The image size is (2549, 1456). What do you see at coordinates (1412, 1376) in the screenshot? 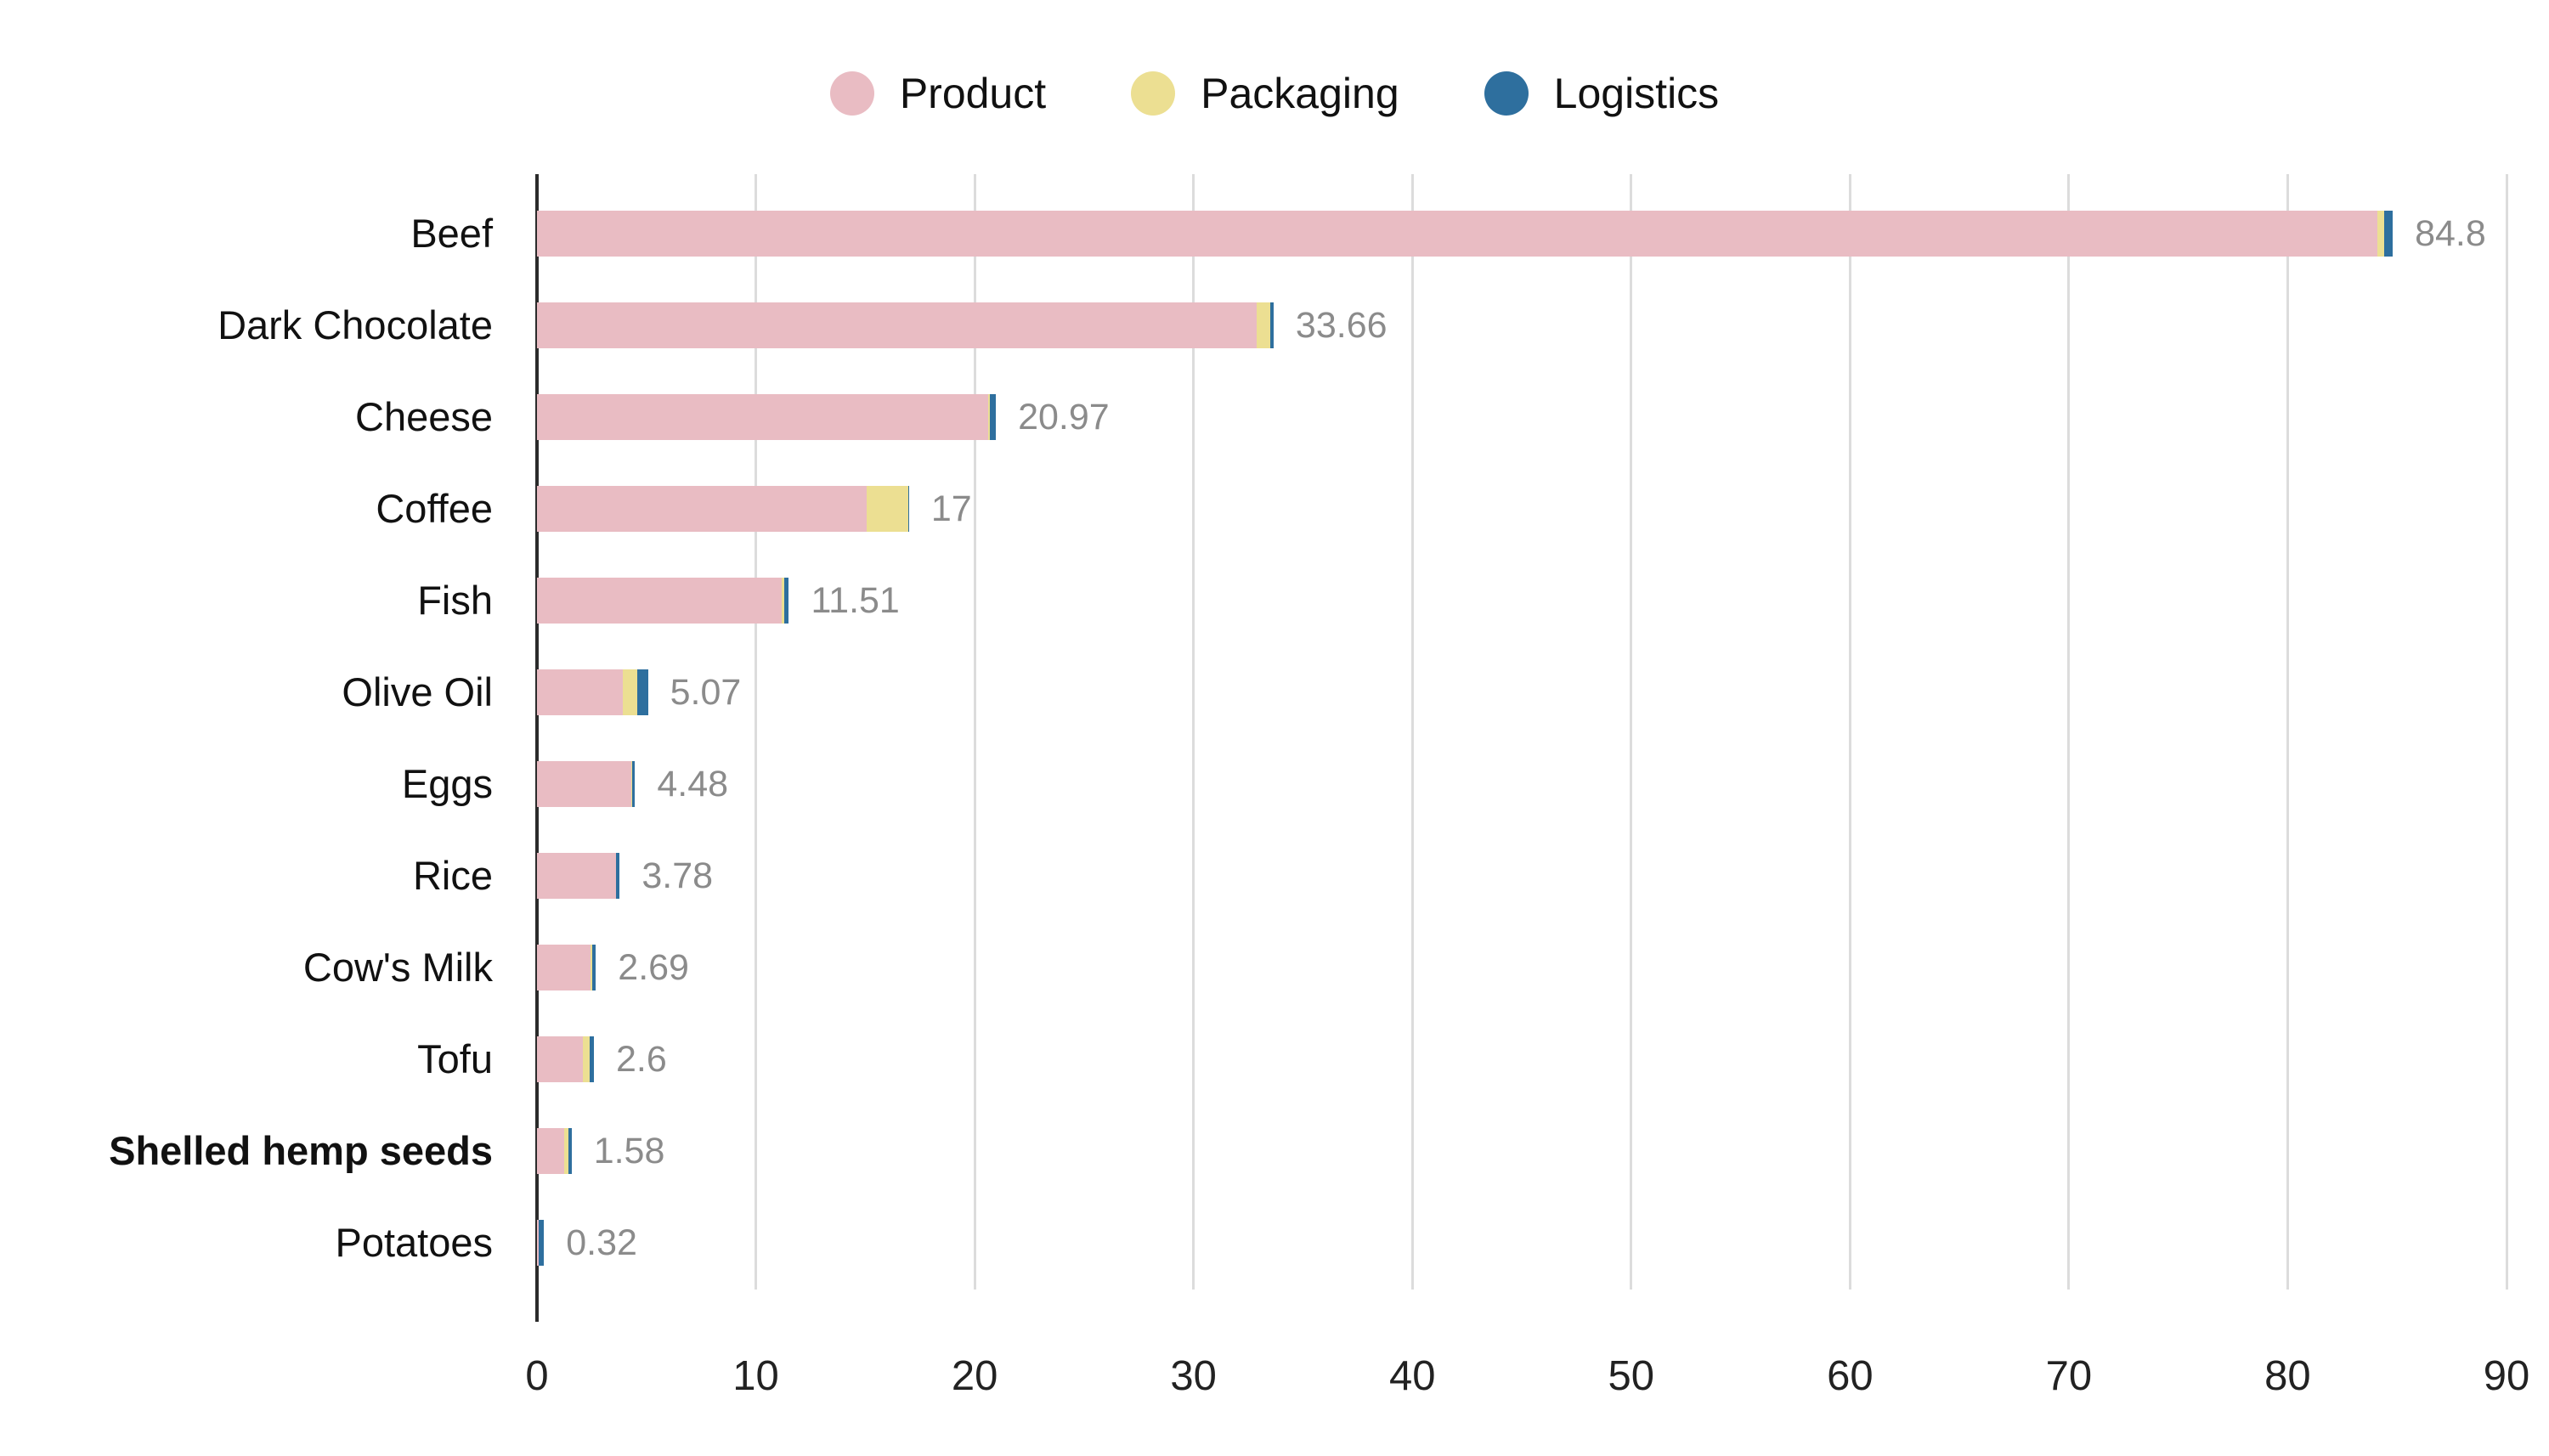
I see `x-tick-label-40: 40` at bounding box center [1412, 1376].